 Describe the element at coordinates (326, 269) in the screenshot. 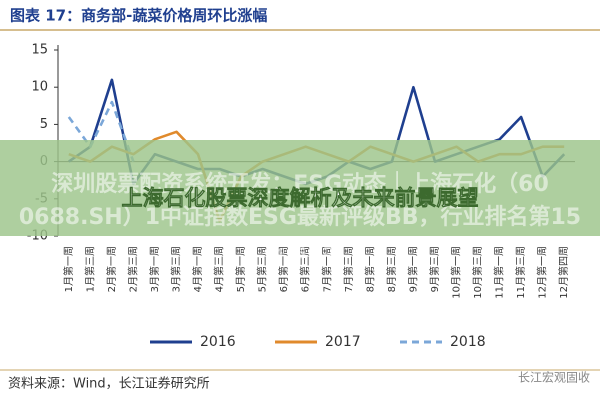

I see `x-tick-label: 7月第一周` at that location.